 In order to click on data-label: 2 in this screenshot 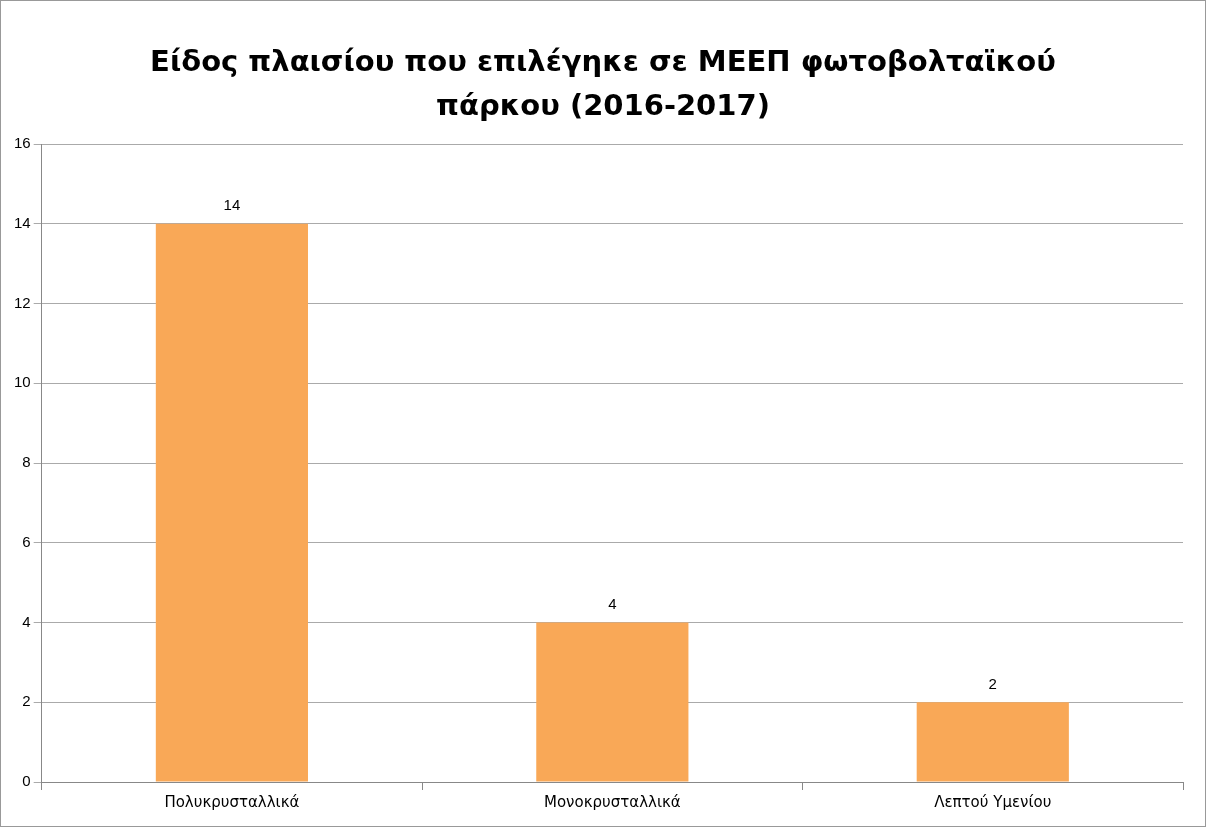, I will do `click(992, 683)`.